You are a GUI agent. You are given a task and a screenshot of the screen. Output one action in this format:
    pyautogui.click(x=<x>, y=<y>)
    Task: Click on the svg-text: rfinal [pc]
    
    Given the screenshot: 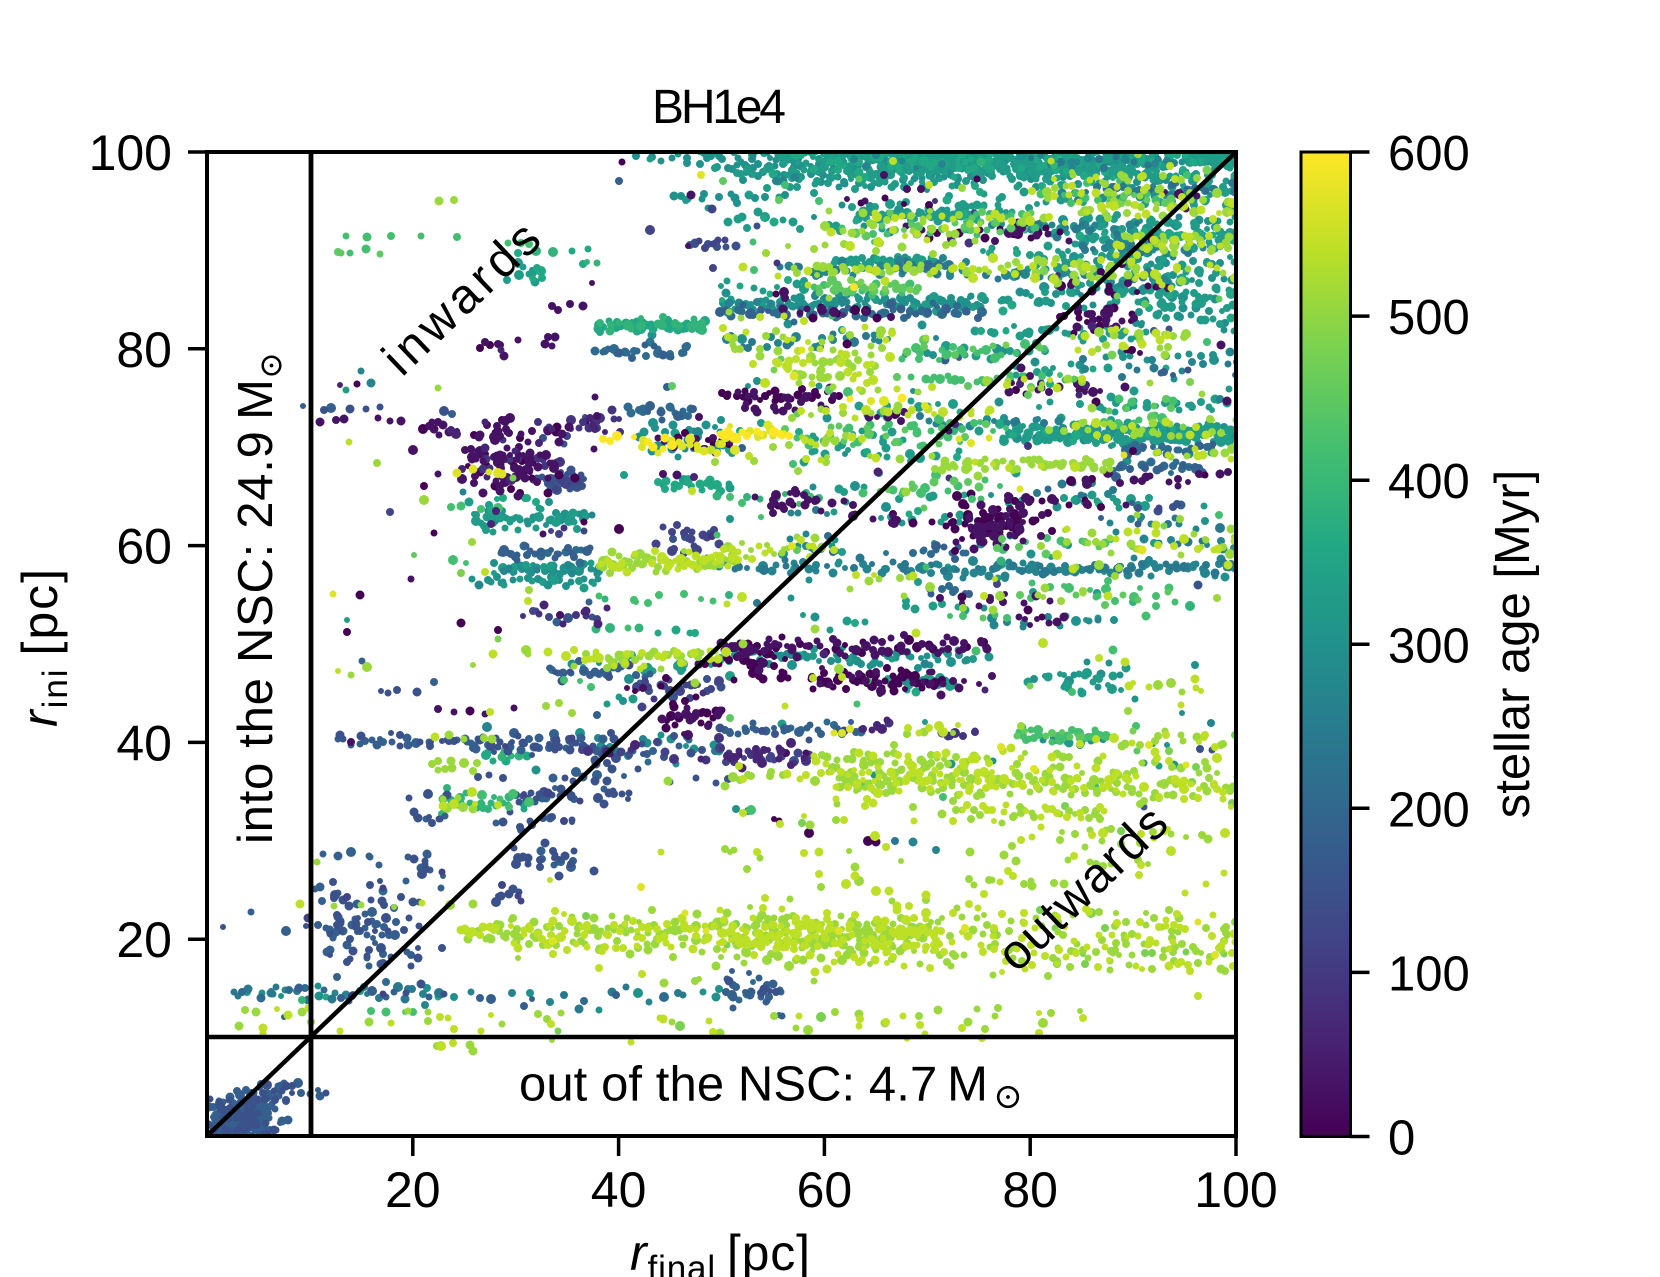 What is the action you would take?
    pyautogui.click(x=720, y=1251)
    